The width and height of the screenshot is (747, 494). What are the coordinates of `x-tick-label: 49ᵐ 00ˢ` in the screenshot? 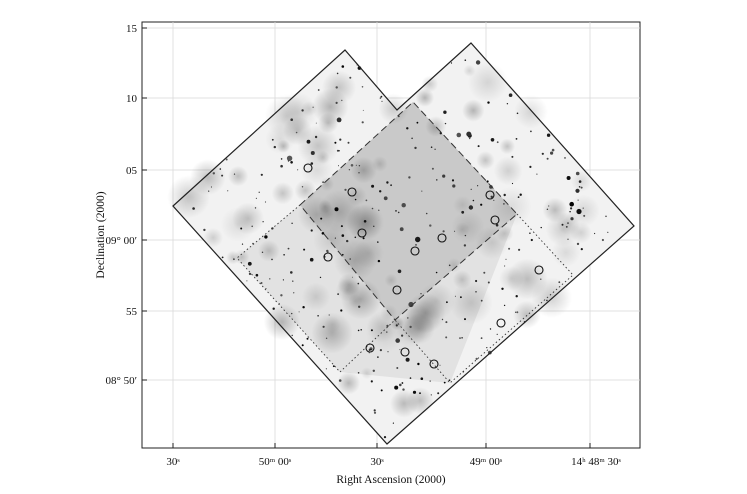 It's located at (486, 462).